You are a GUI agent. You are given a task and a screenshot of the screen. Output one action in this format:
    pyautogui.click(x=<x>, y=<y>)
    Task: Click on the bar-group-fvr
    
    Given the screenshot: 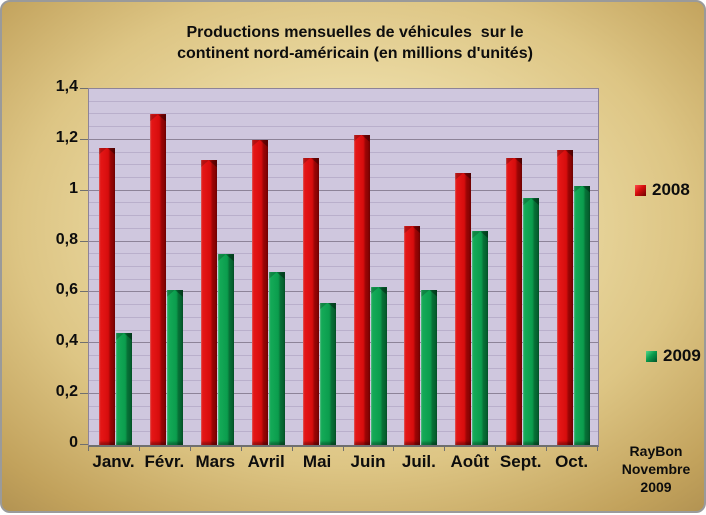 What is the action you would take?
    pyautogui.click(x=165, y=267)
    